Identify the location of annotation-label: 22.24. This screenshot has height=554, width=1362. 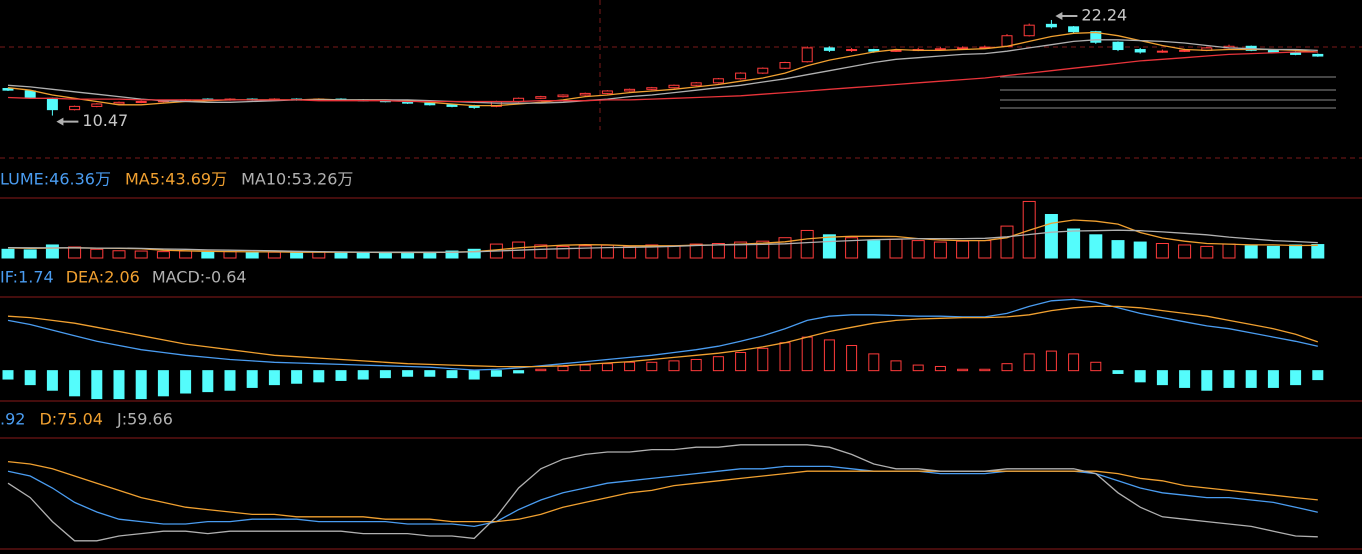
(1104, 14).